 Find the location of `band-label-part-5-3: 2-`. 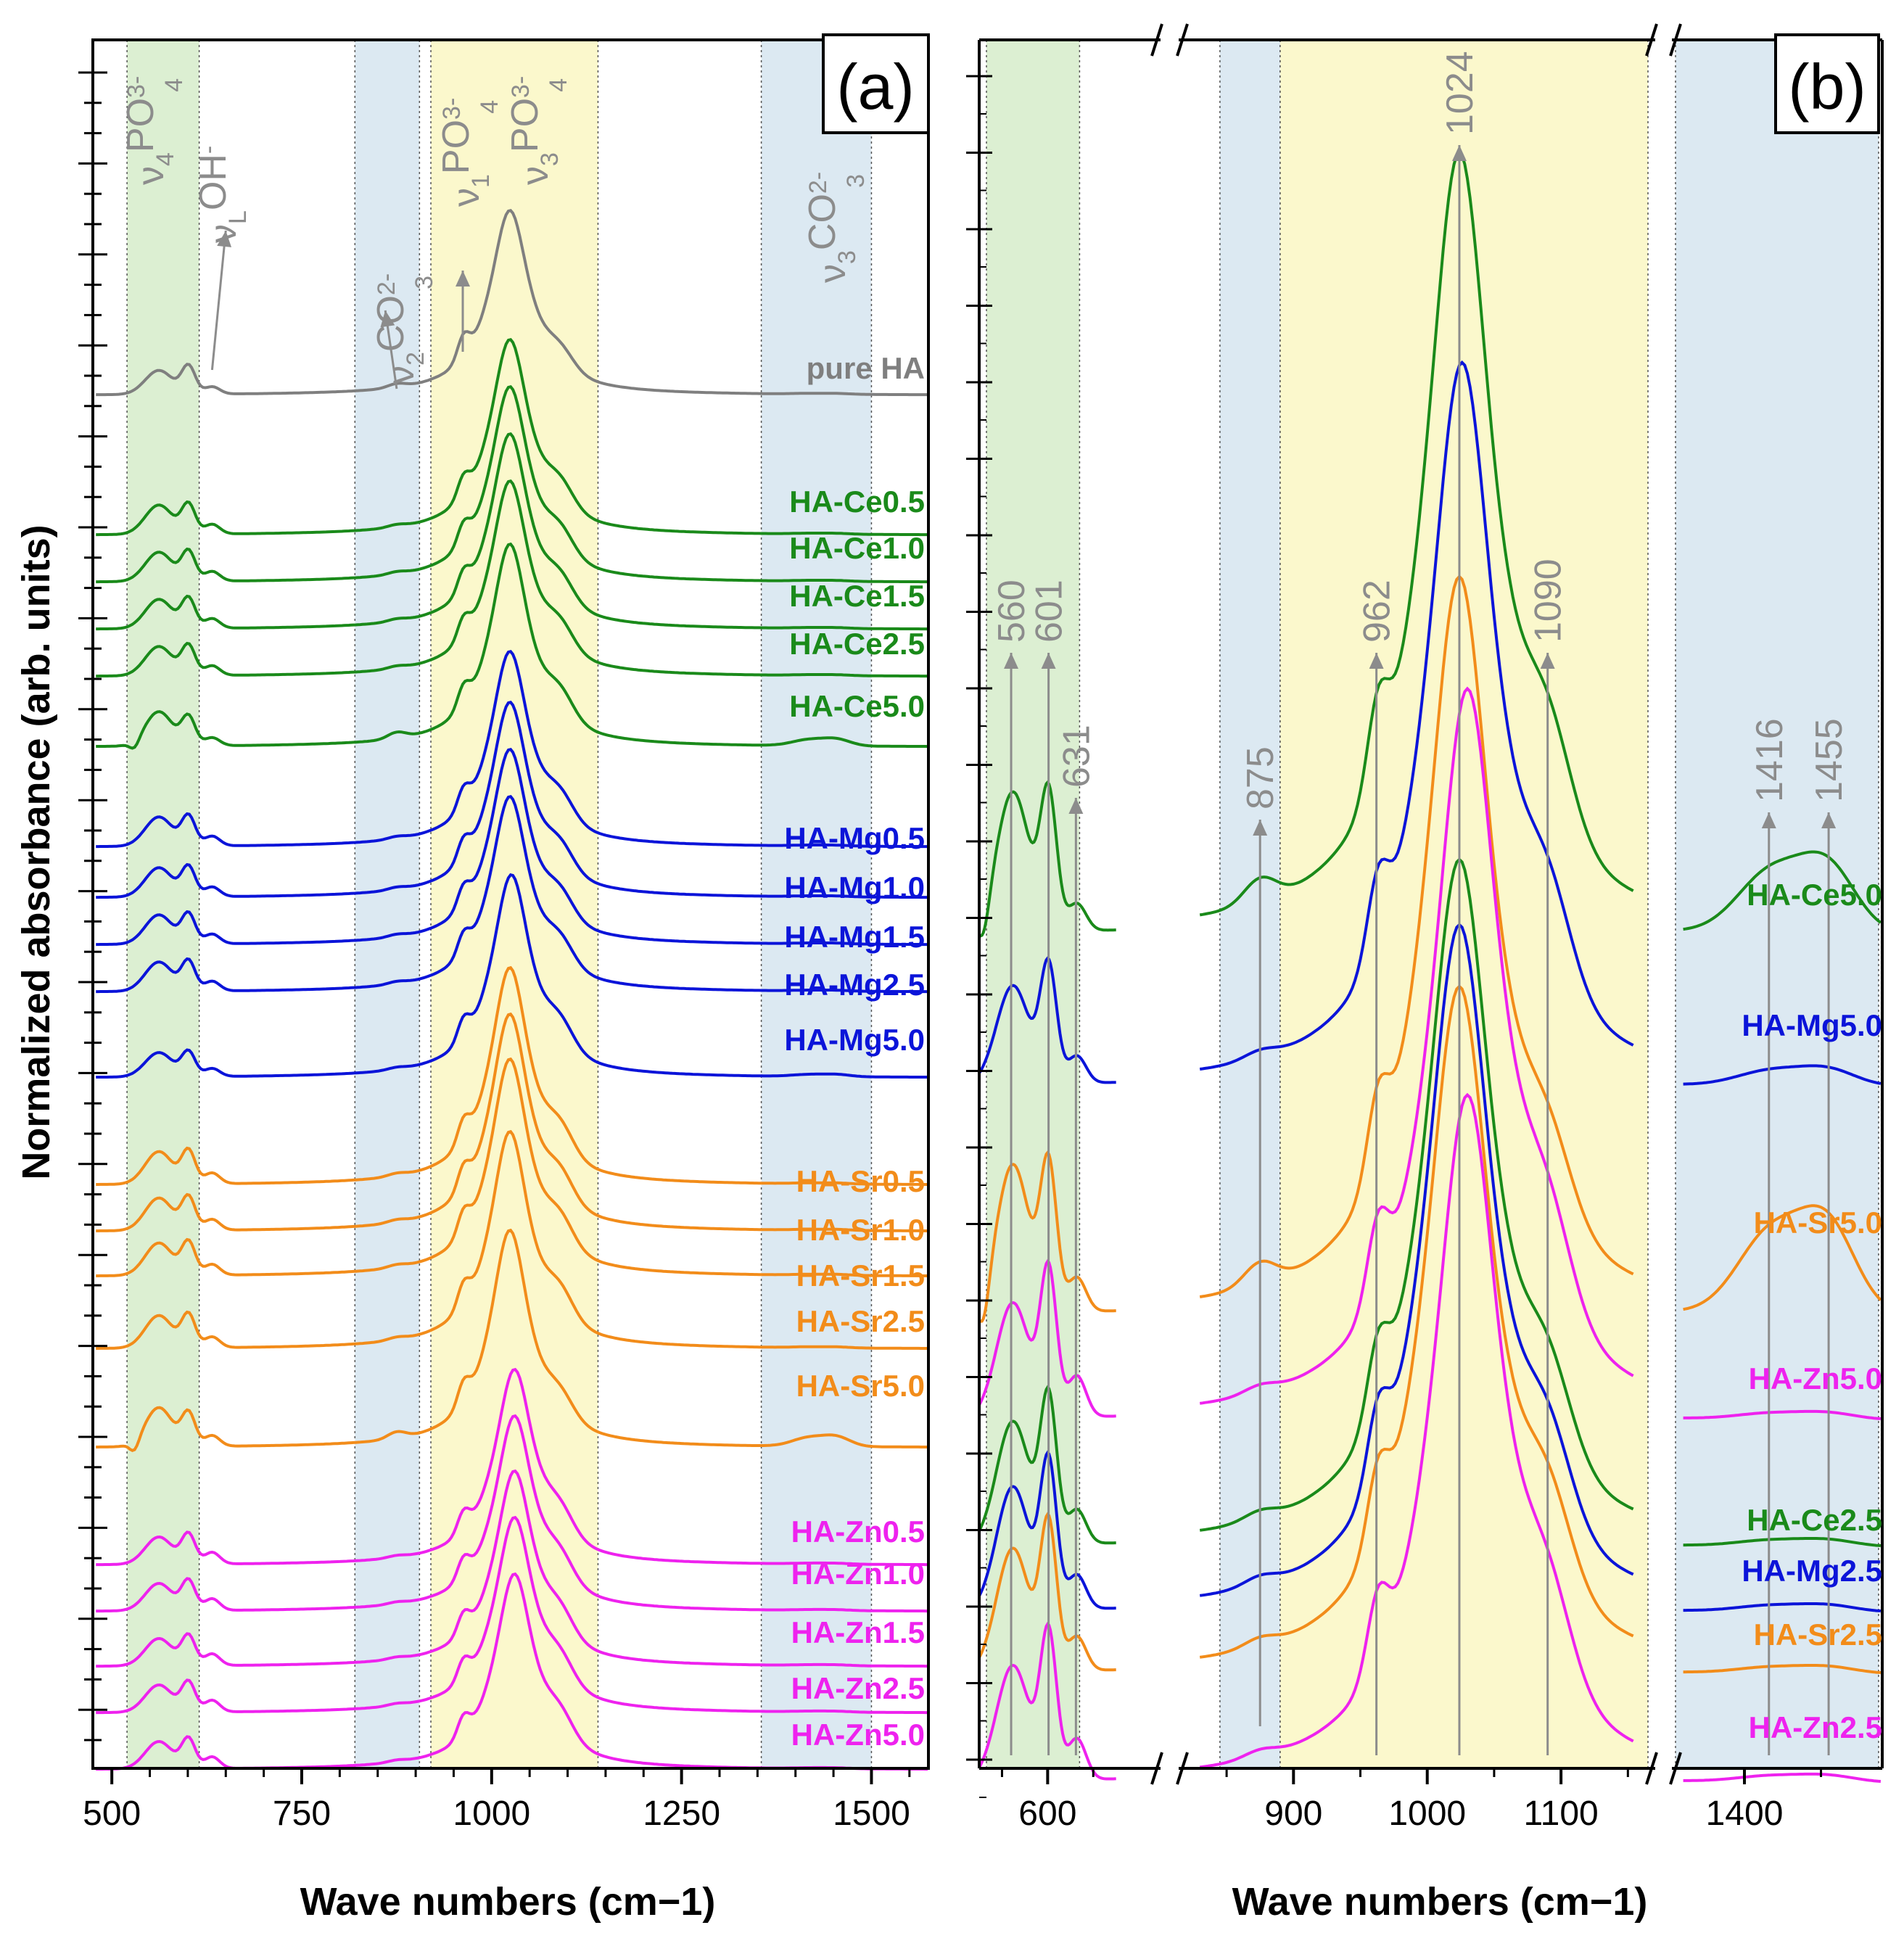

band-label-part-5-3: 2- is located at coordinates (818, 183).